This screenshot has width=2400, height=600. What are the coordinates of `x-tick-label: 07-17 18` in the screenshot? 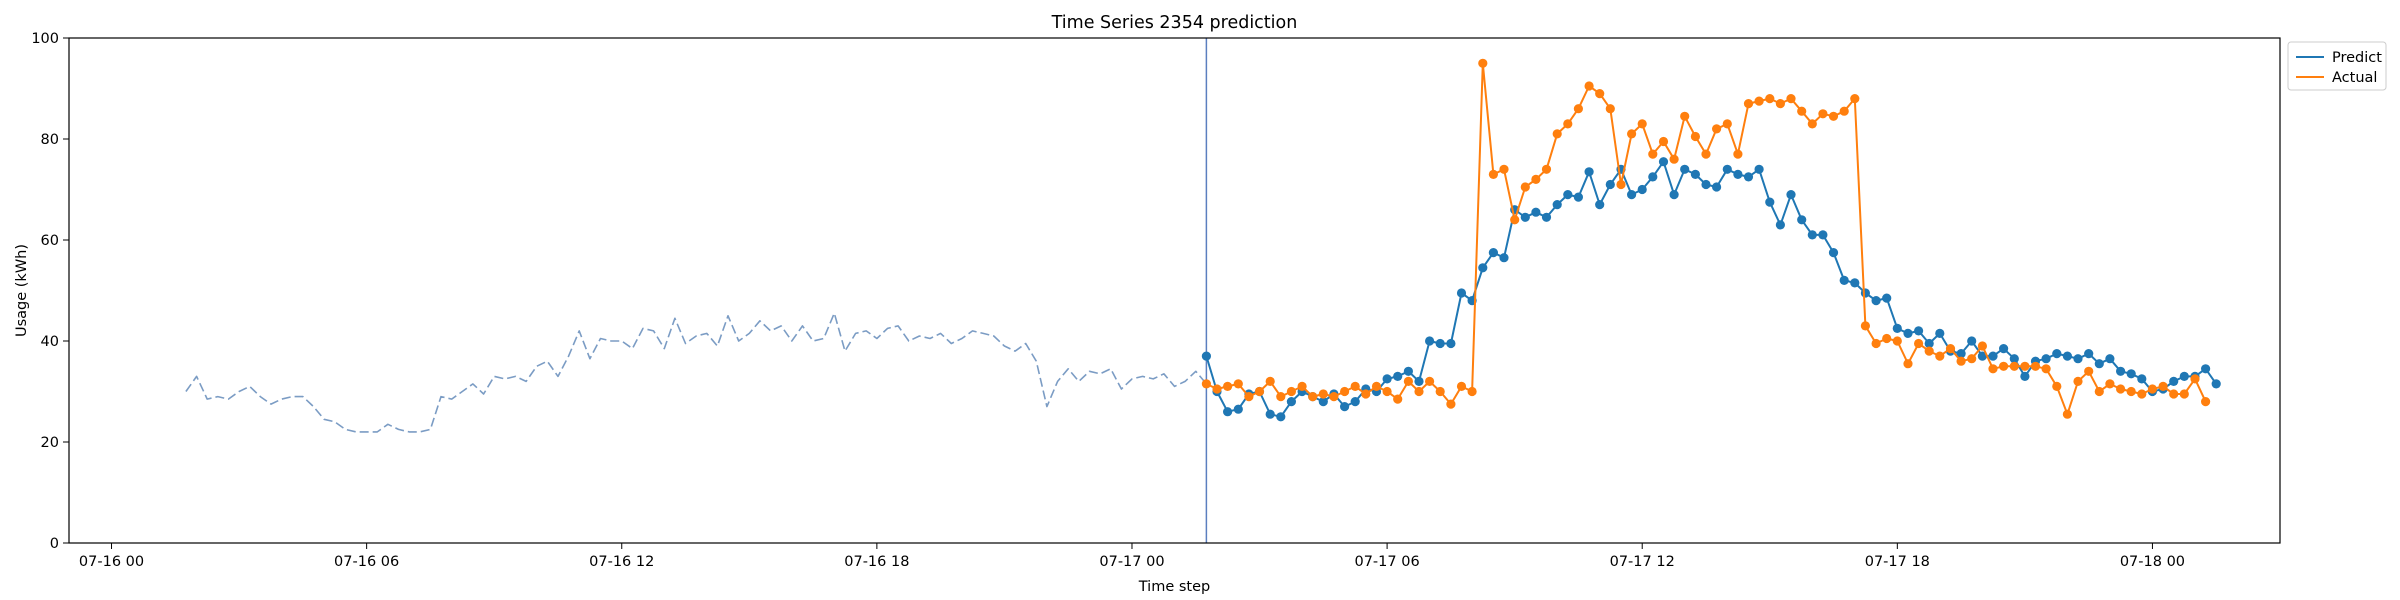 It's located at (1897, 562).